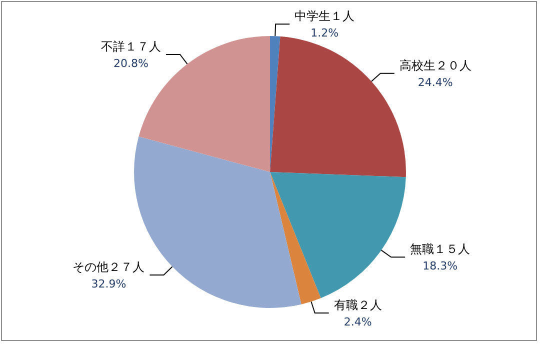  Describe the element at coordinates (324, 16) in the screenshot. I see `slice-label: 中学生１人` at that location.